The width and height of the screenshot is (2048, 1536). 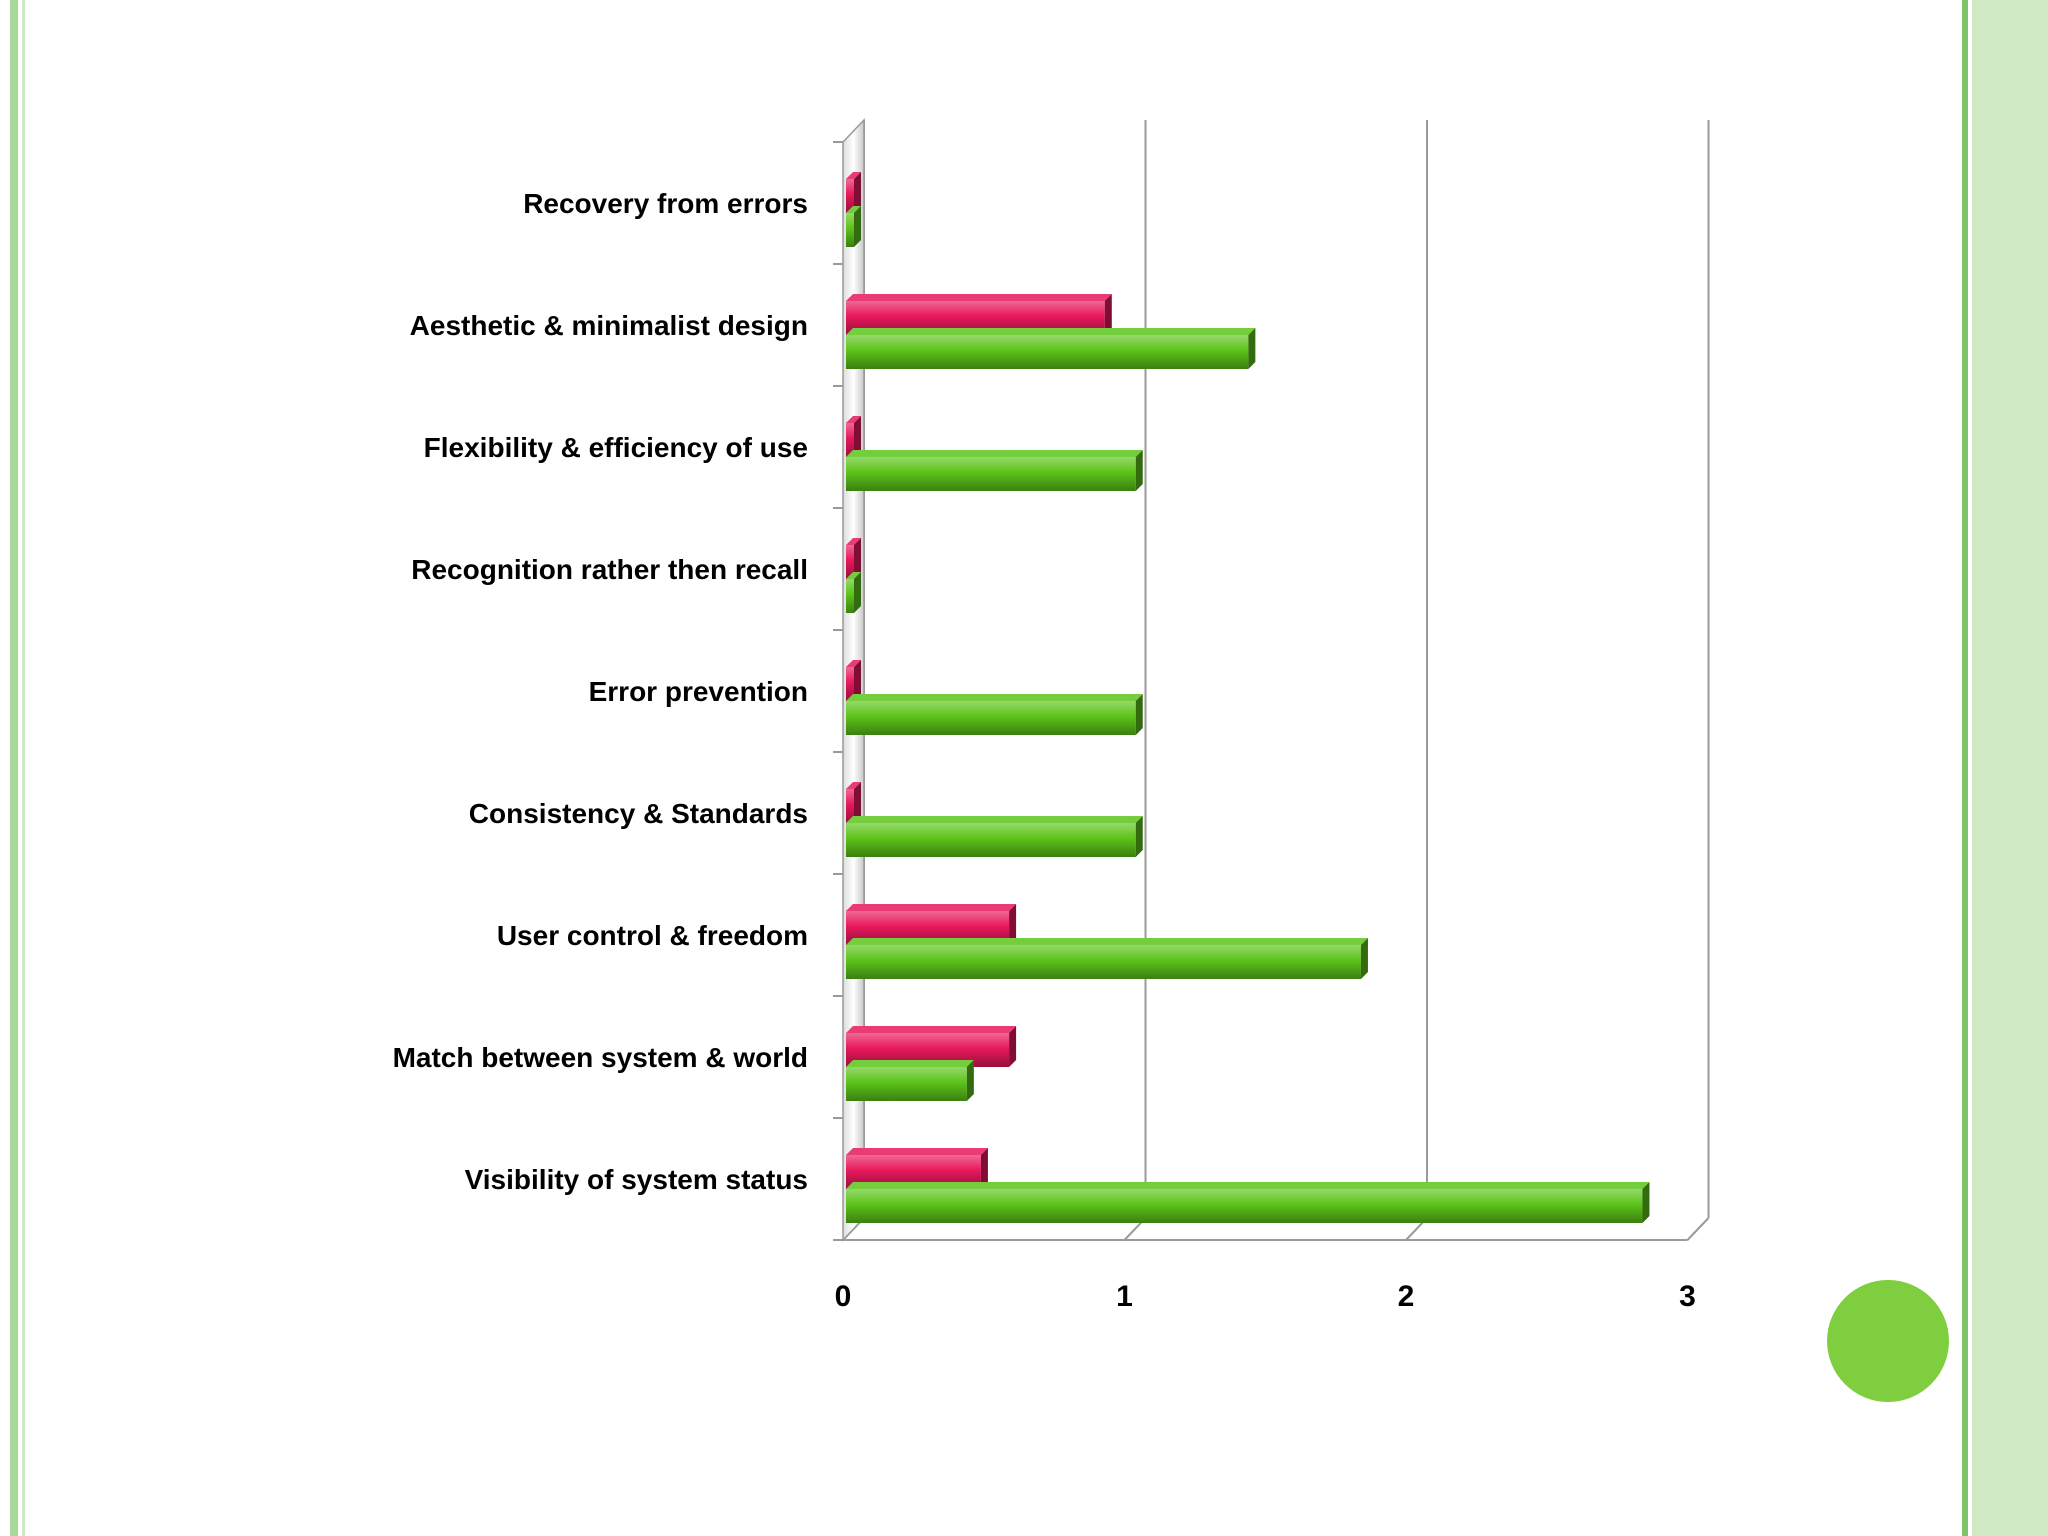 What do you see at coordinates (14, 768) in the screenshot?
I see `left-frame-bar` at bounding box center [14, 768].